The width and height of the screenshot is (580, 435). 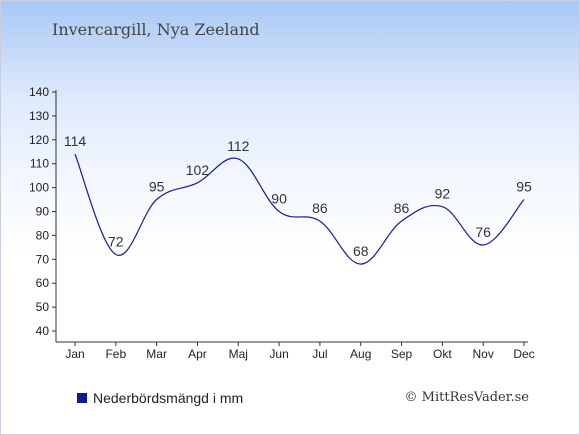 What do you see at coordinates (75, 141) in the screenshot?
I see `data-label: 114` at bounding box center [75, 141].